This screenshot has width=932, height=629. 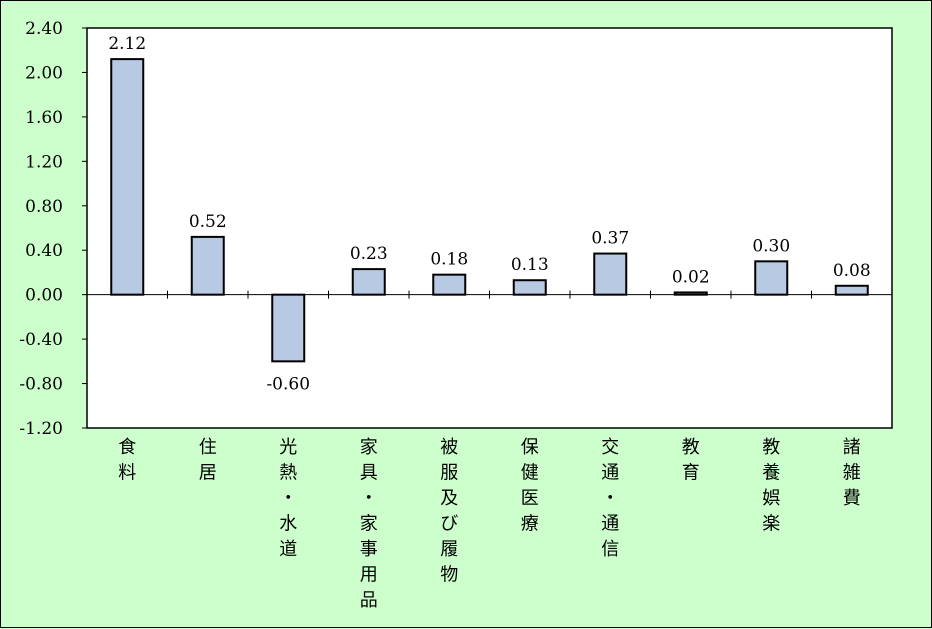 What do you see at coordinates (852, 473) in the screenshot?
I see `category-label: 諸雑費` at bounding box center [852, 473].